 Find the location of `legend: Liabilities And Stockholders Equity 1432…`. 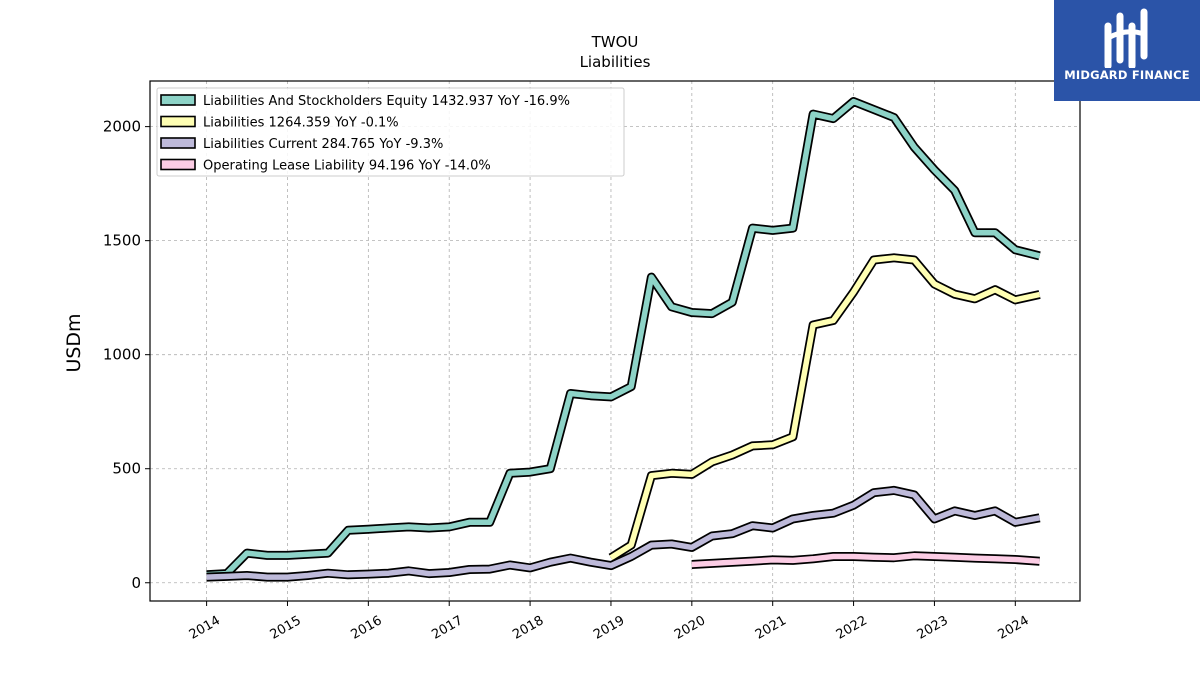

legend: Liabilities And Stockholders Equity 1432… is located at coordinates (390, 132).